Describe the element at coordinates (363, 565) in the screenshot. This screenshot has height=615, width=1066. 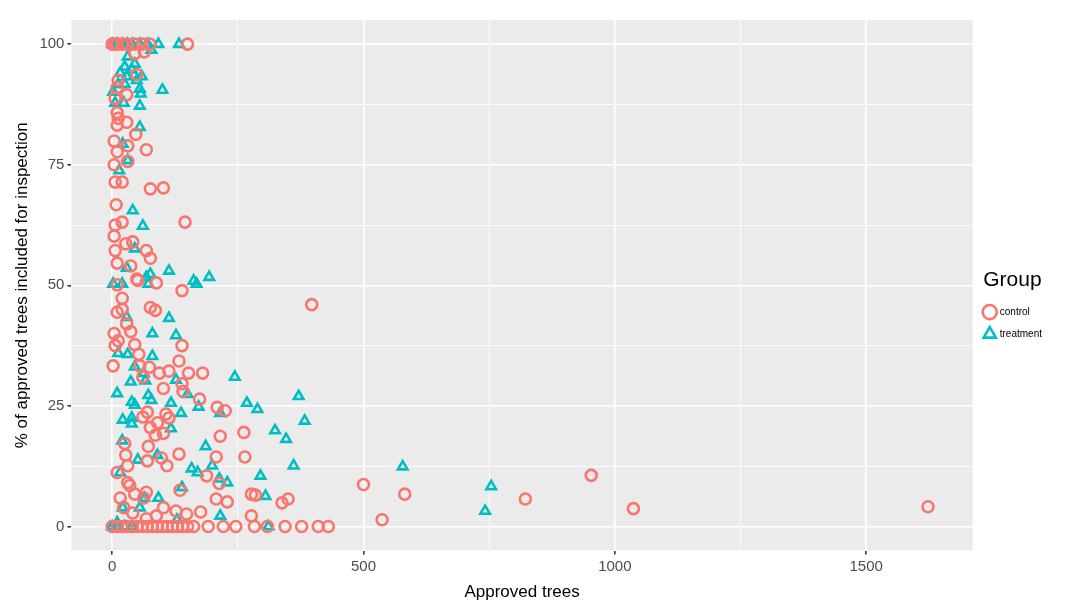
I see `x-tick-label: 500` at that location.